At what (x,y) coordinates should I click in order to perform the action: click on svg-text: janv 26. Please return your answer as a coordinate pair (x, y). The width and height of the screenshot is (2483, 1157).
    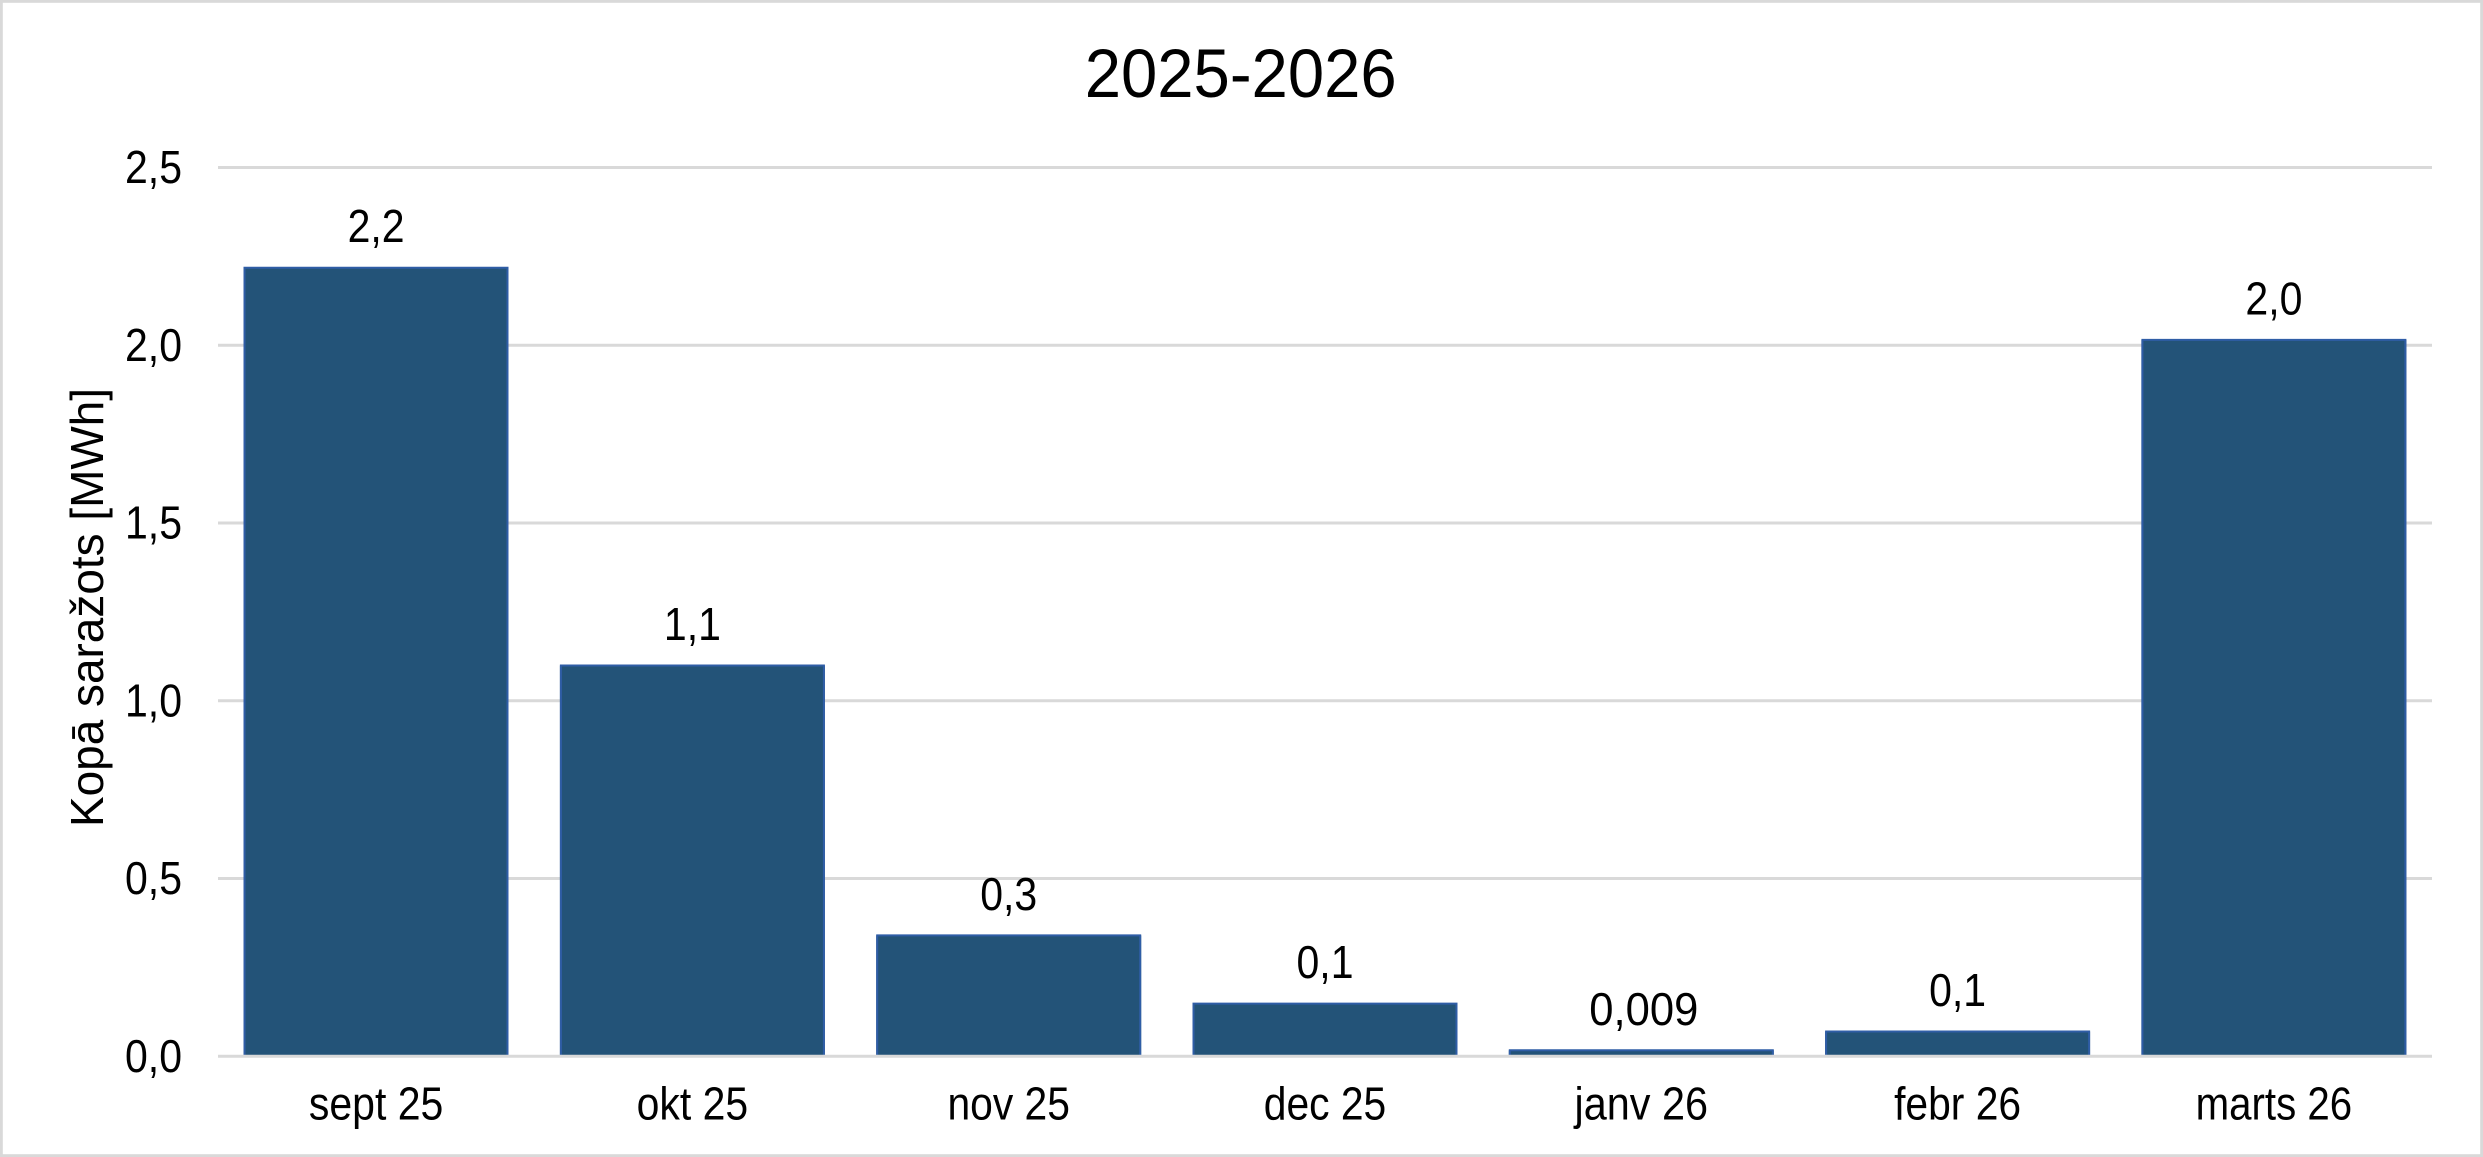
    Looking at the image, I should click on (1640, 1104).